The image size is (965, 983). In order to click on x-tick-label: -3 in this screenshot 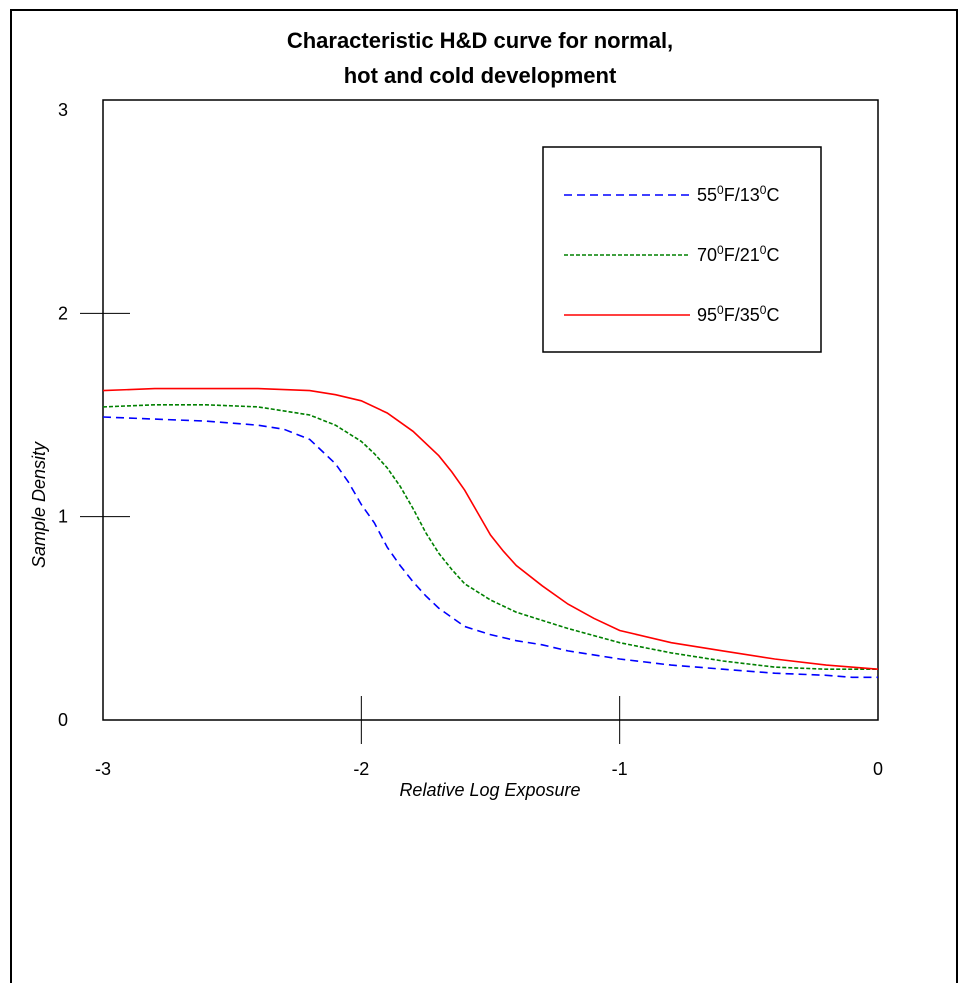, I will do `click(103, 769)`.